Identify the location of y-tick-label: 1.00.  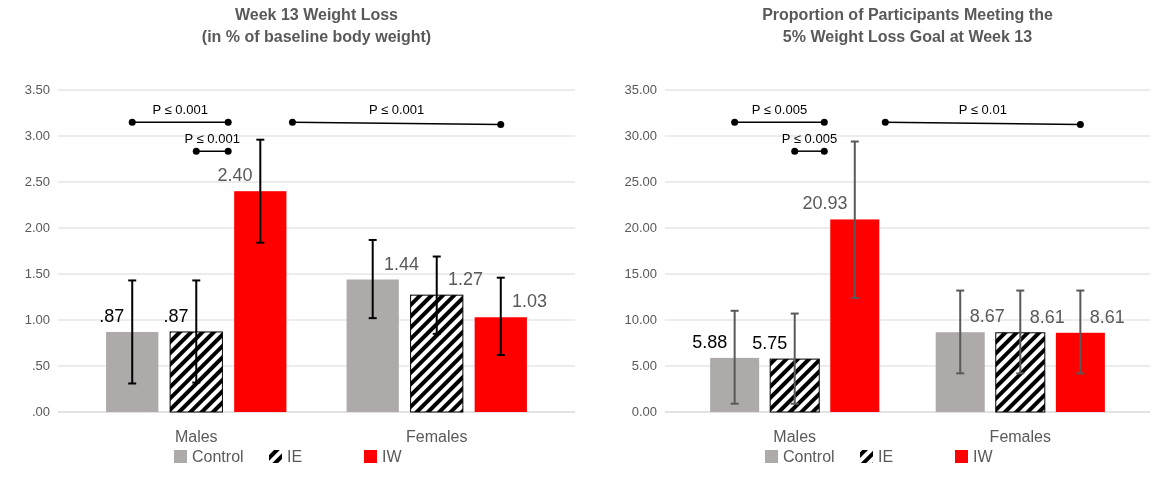
(37, 319).